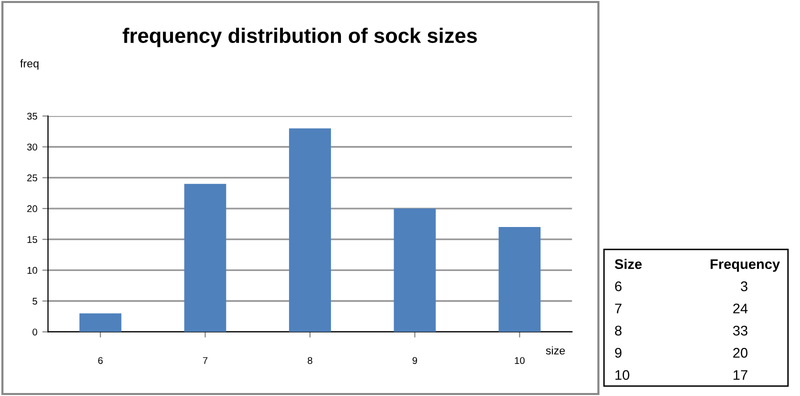  What do you see at coordinates (618, 331) in the screenshot?
I see `text: 8` at bounding box center [618, 331].